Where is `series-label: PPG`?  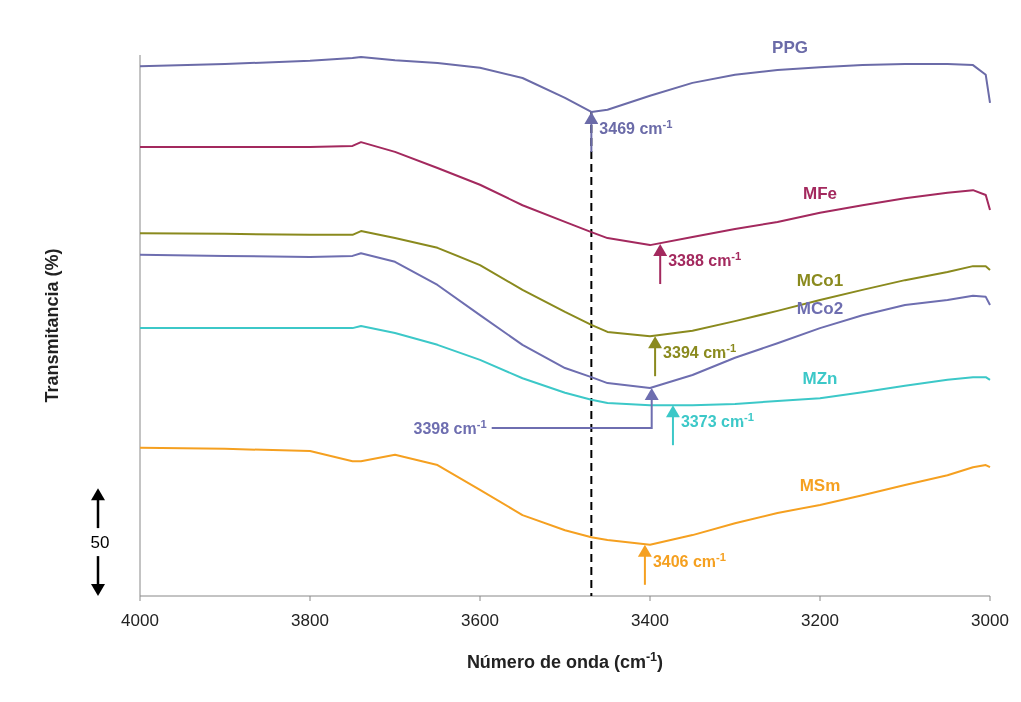
series-label: PPG is located at coordinates (790, 48).